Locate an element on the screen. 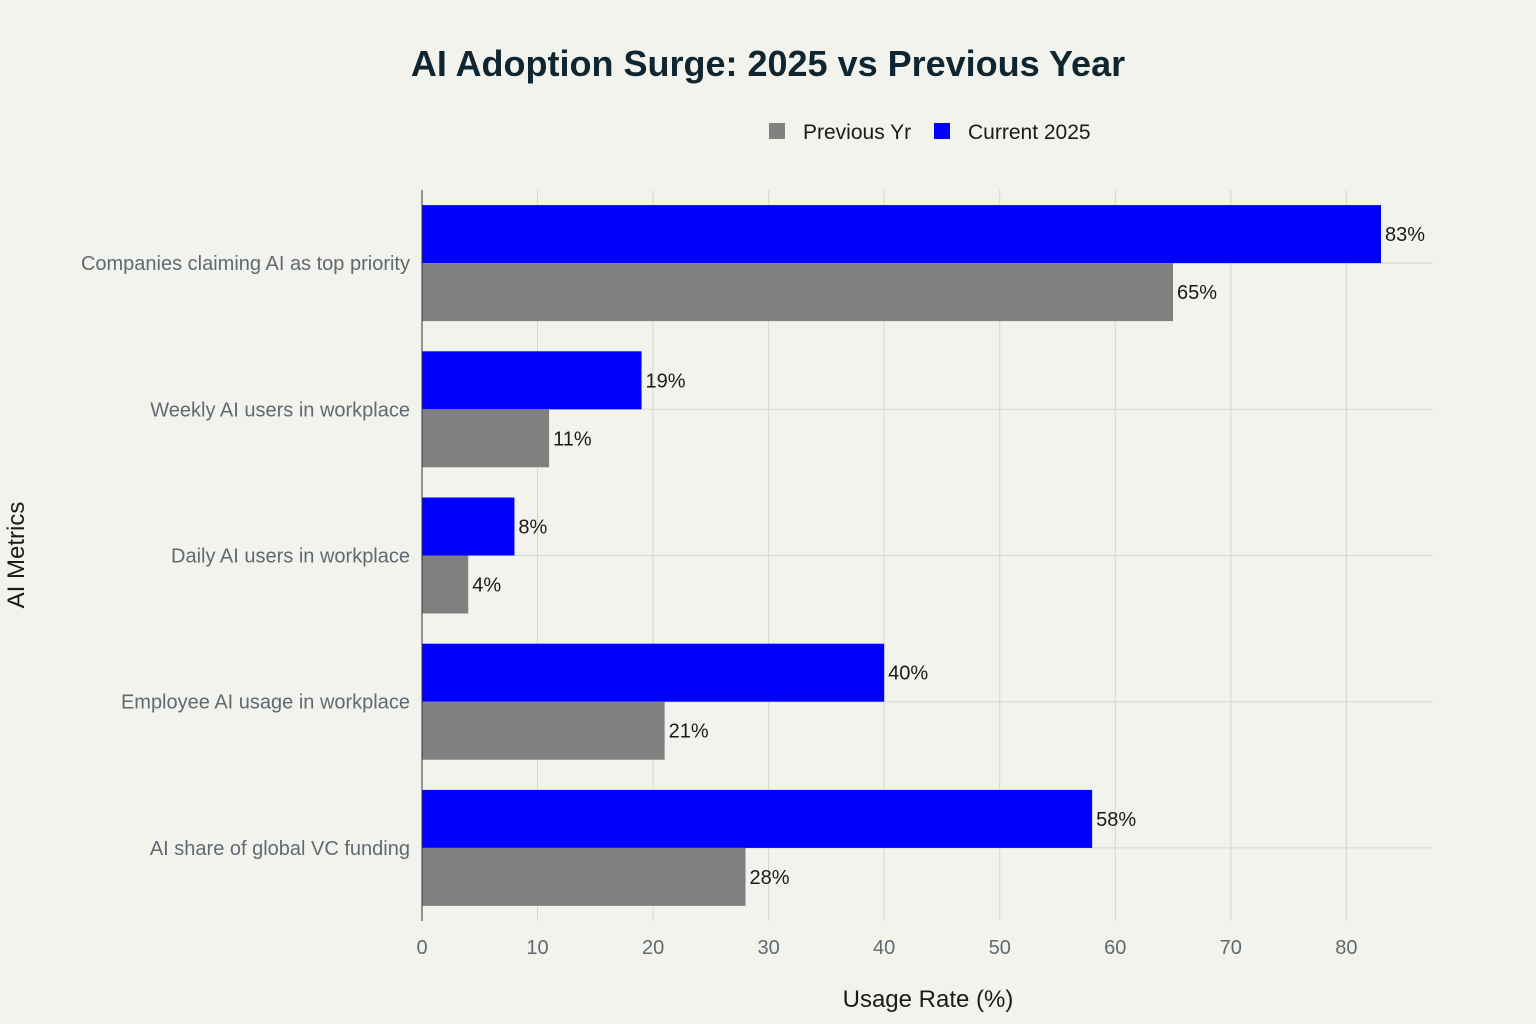  x-tick-label: 30 is located at coordinates (769, 948).